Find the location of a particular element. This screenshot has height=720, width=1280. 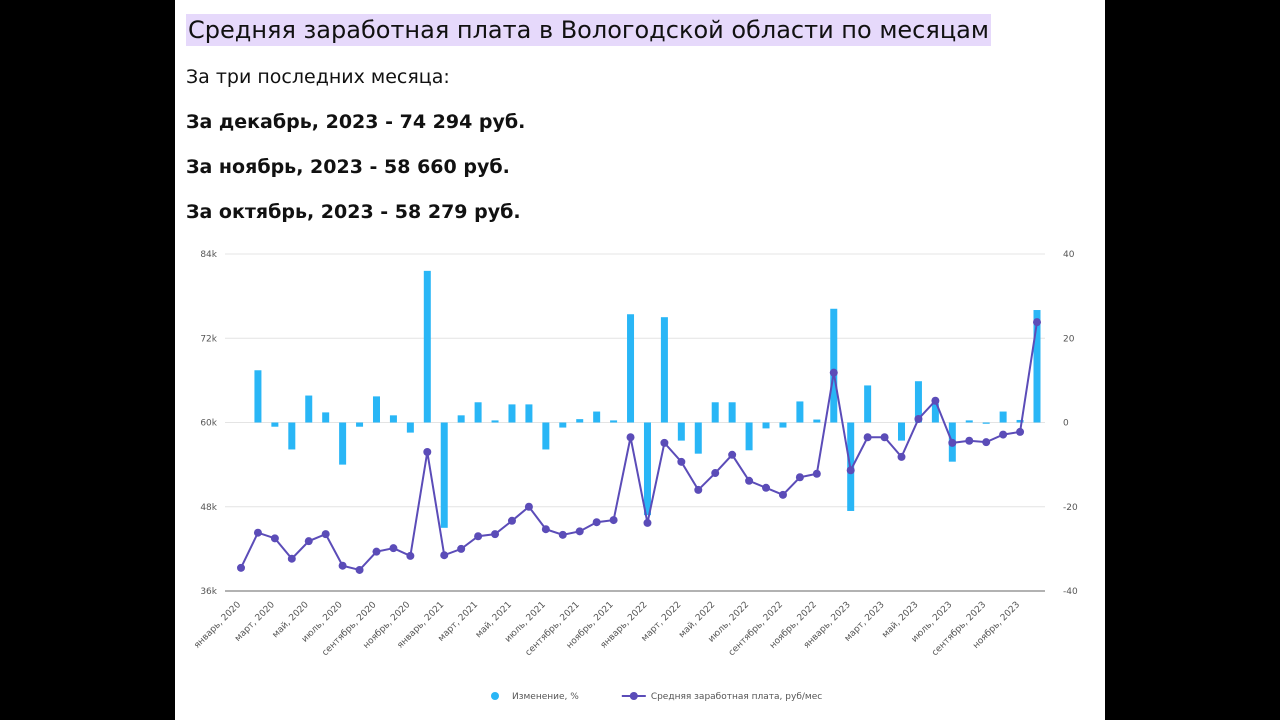

y2-tick-label: 0 is located at coordinates (1066, 424).